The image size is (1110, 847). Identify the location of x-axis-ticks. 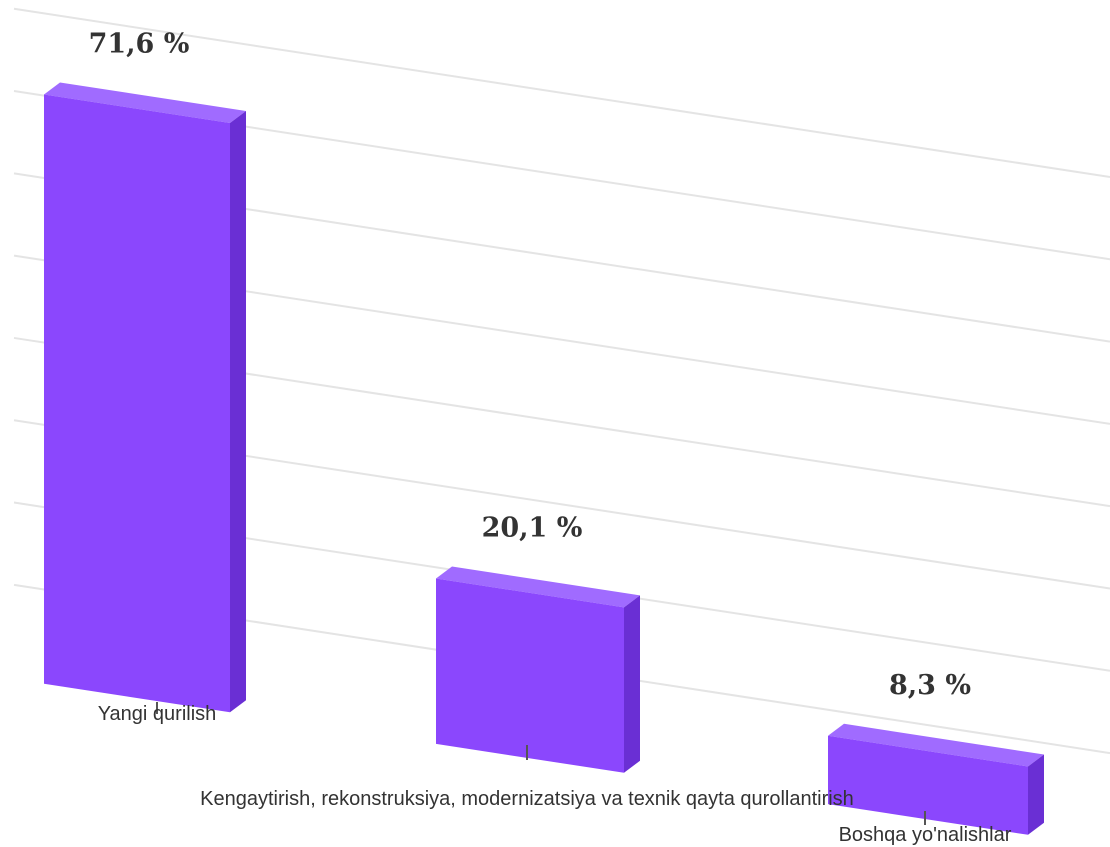
(541, 763).